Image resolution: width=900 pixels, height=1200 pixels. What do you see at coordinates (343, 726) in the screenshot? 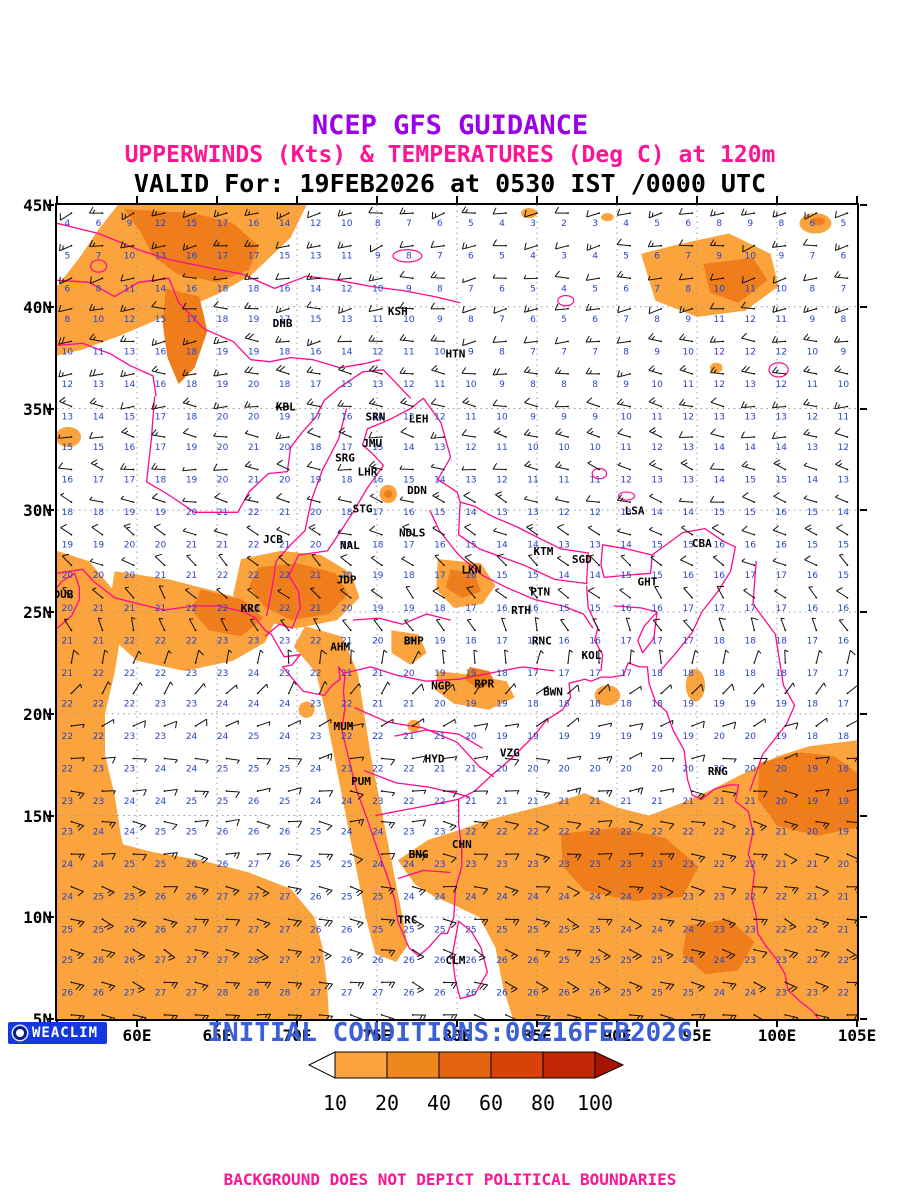
I see `city-label-MUM: MUM` at bounding box center [343, 726].